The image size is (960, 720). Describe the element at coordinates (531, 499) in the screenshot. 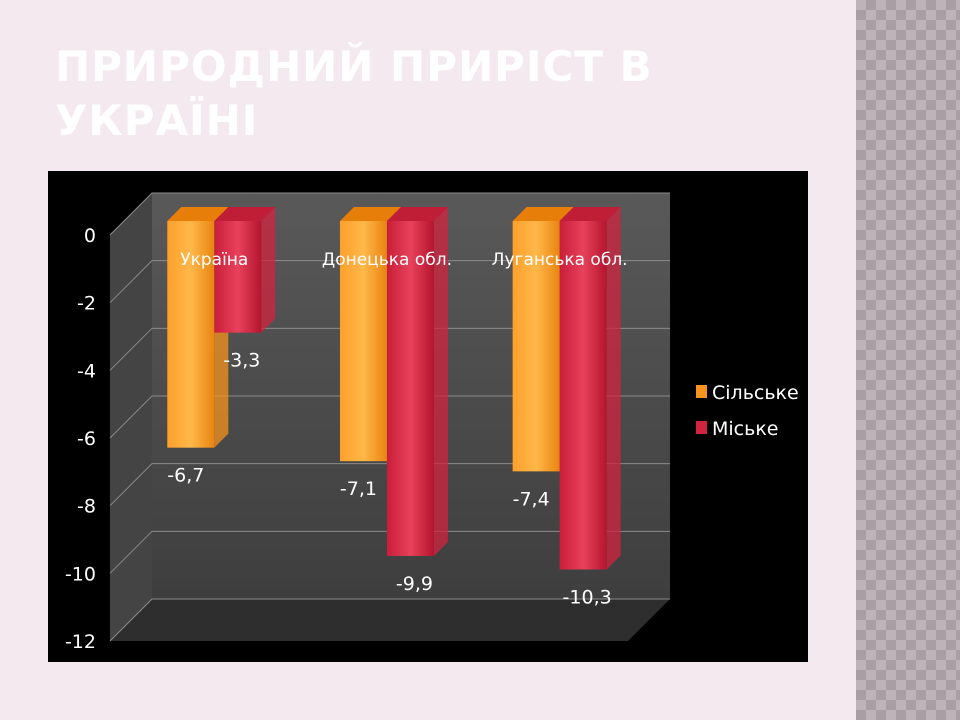

I see `data-label: -7,4` at that location.